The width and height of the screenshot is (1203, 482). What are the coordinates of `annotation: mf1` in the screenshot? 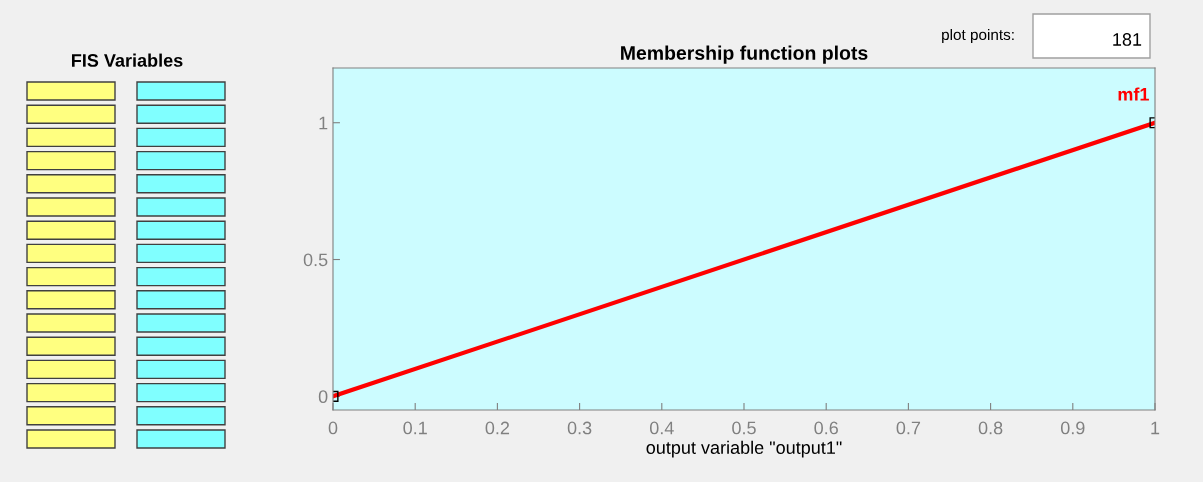 It's located at (1133, 94).